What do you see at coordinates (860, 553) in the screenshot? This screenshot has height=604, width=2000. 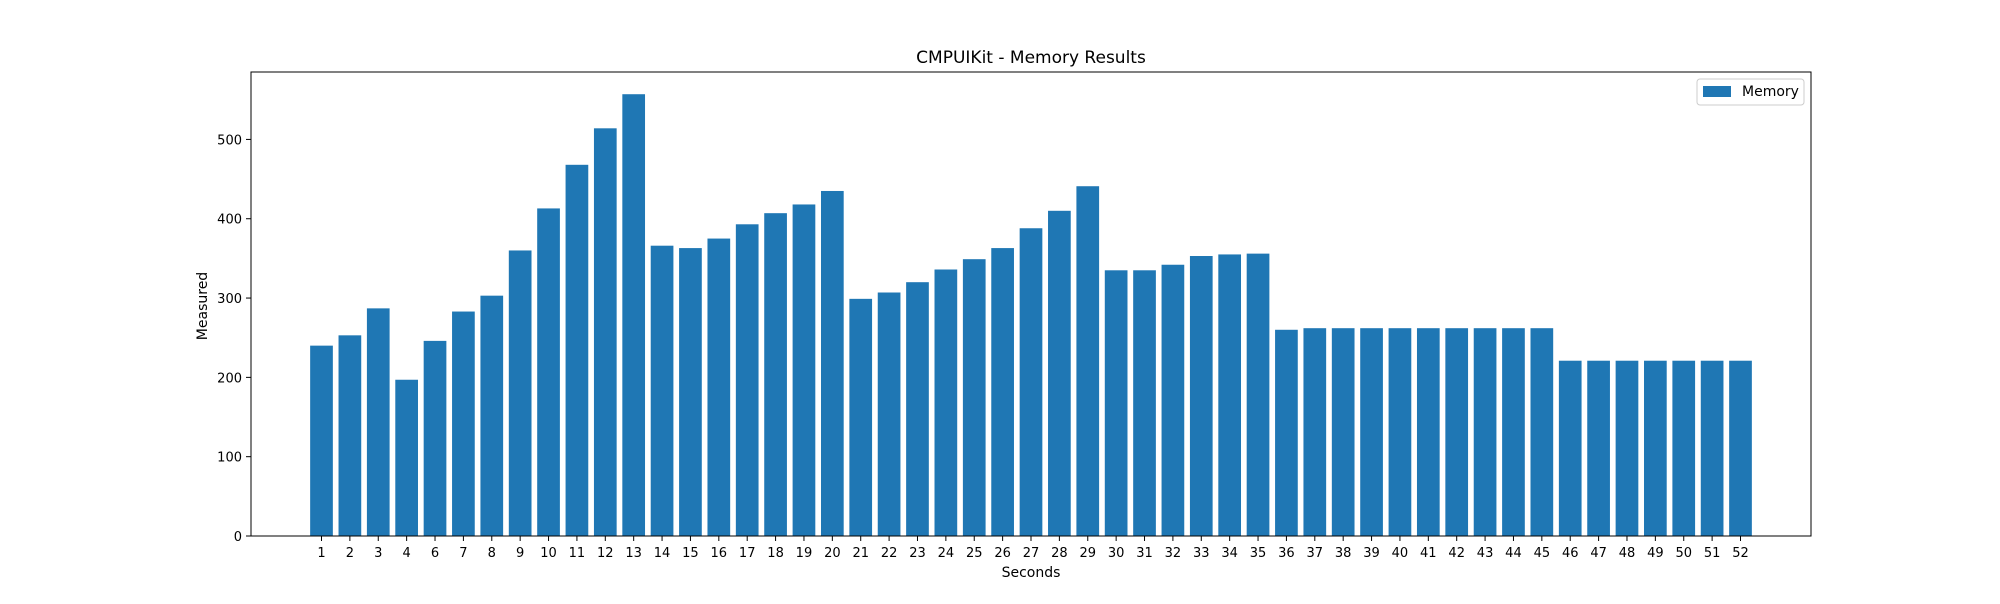 I see `x-tick-label: 21` at bounding box center [860, 553].